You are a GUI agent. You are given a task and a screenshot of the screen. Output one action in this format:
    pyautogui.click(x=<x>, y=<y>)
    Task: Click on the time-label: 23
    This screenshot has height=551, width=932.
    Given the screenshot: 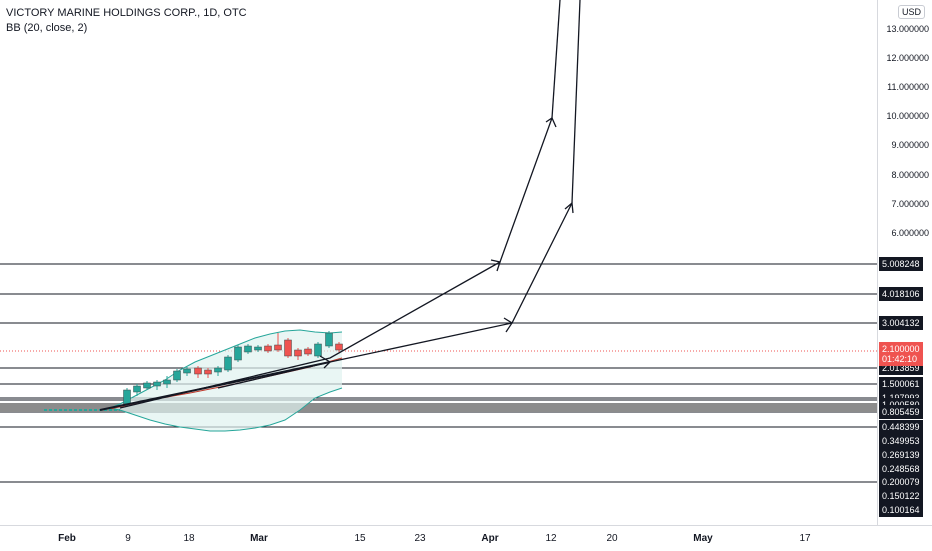 What is the action you would take?
    pyautogui.click(x=420, y=538)
    